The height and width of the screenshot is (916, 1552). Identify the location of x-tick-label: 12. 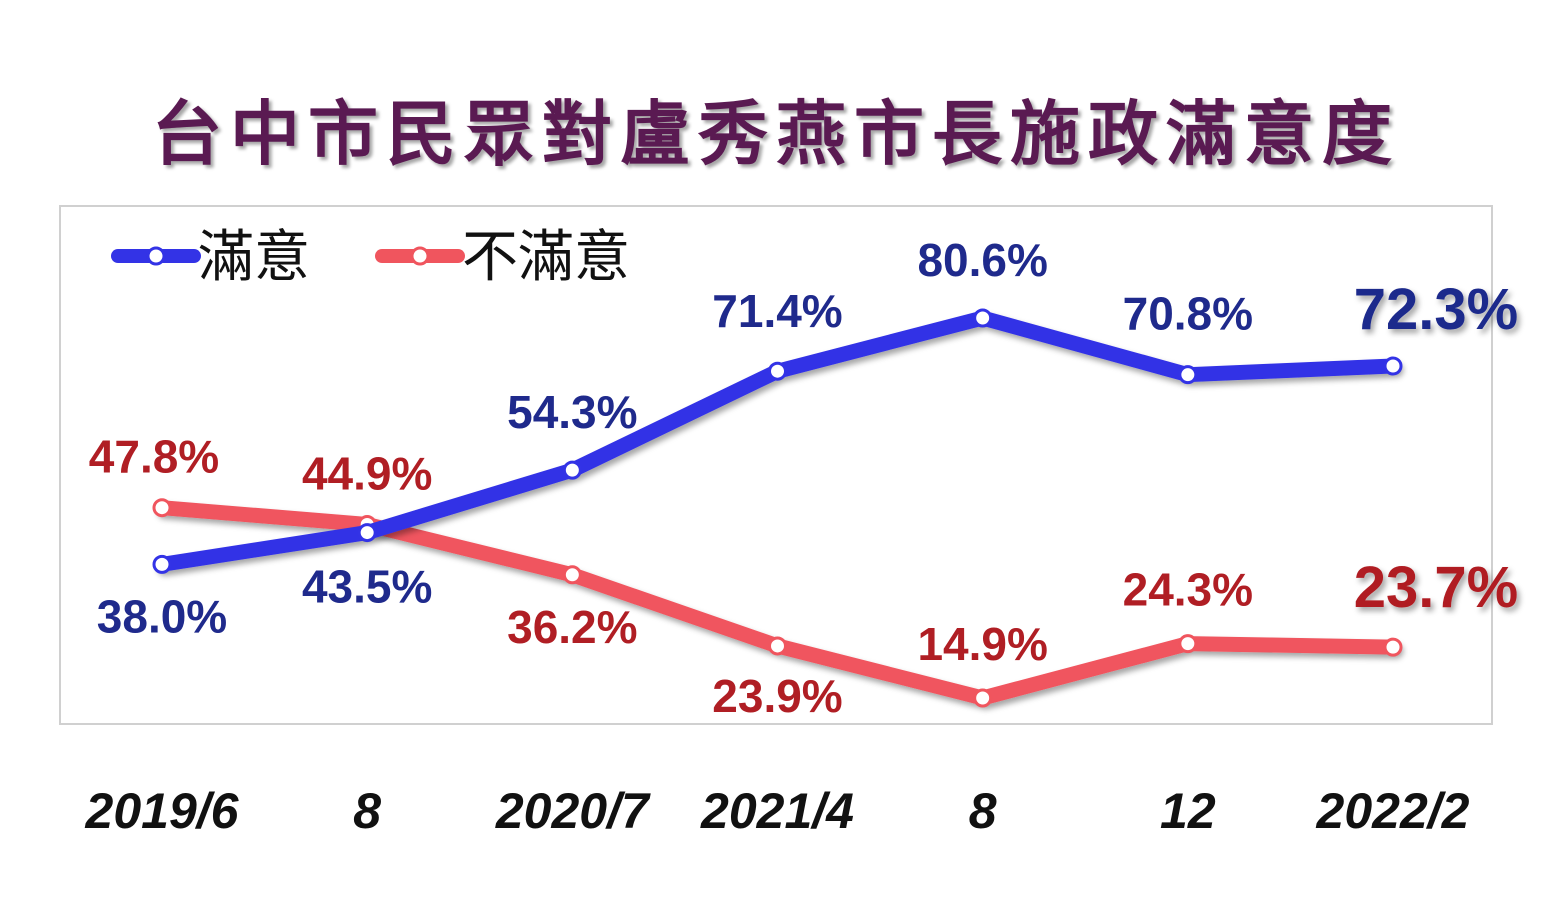
(1188, 811).